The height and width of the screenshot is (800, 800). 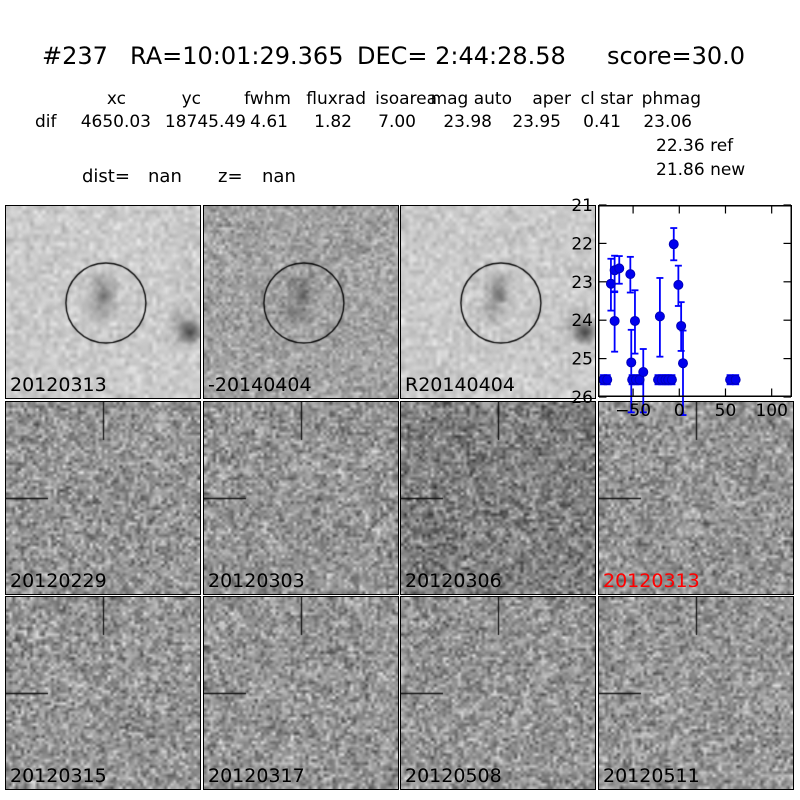 I want to click on dist-value: nan, so click(x=165, y=176).